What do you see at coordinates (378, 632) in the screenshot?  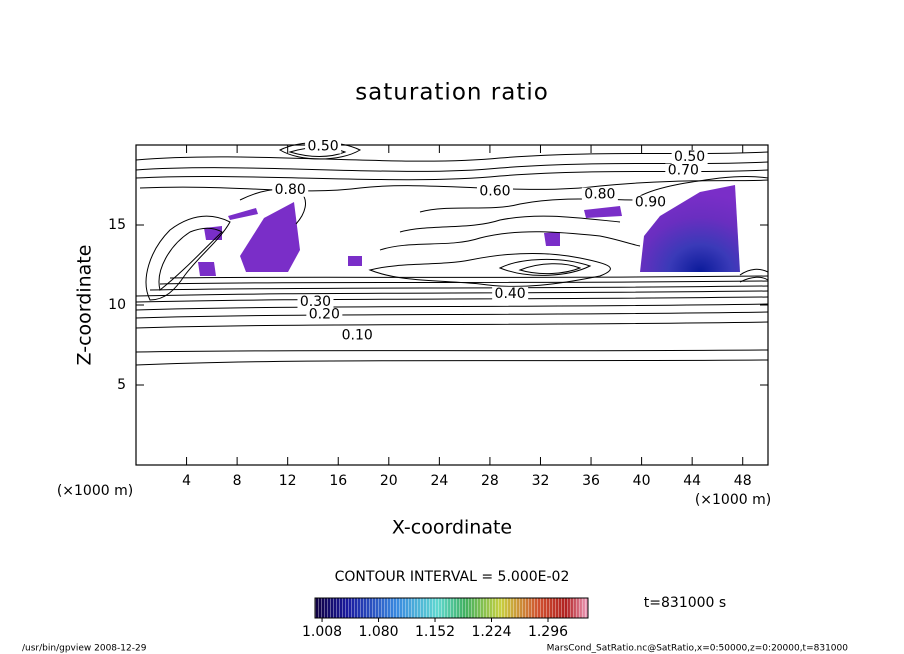 I see `colorbar-tick-label: 1.080` at bounding box center [378, 632].